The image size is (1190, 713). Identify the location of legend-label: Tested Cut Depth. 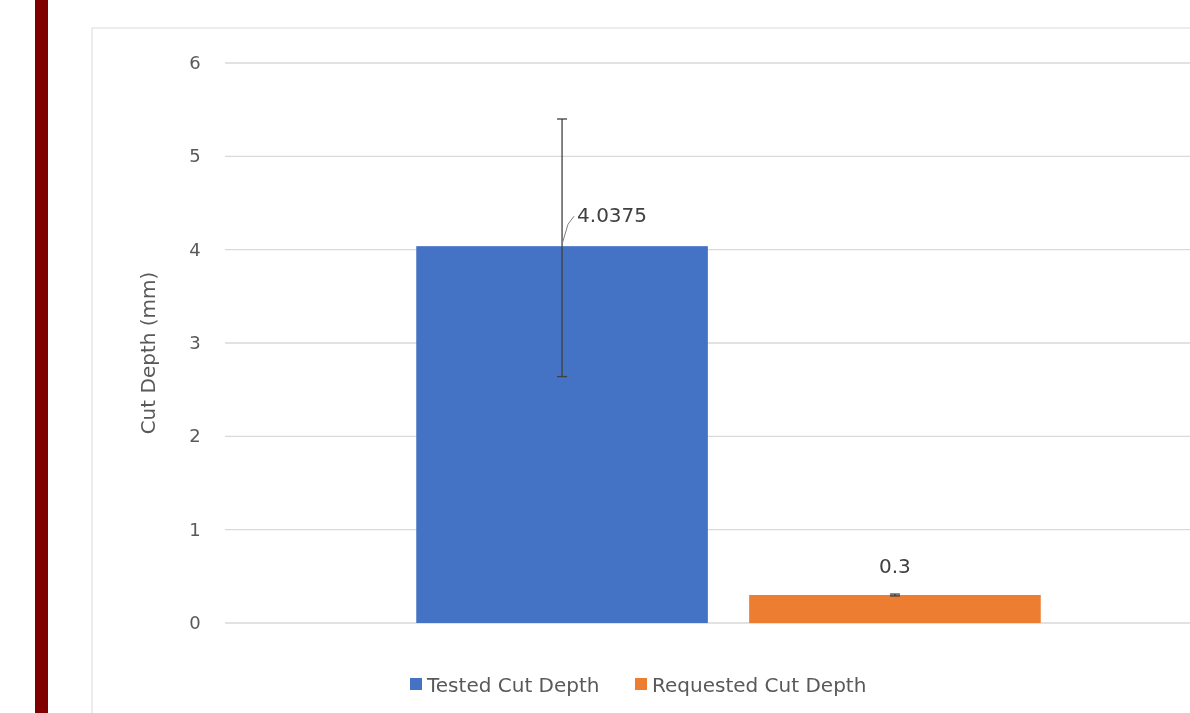
(513, 685).